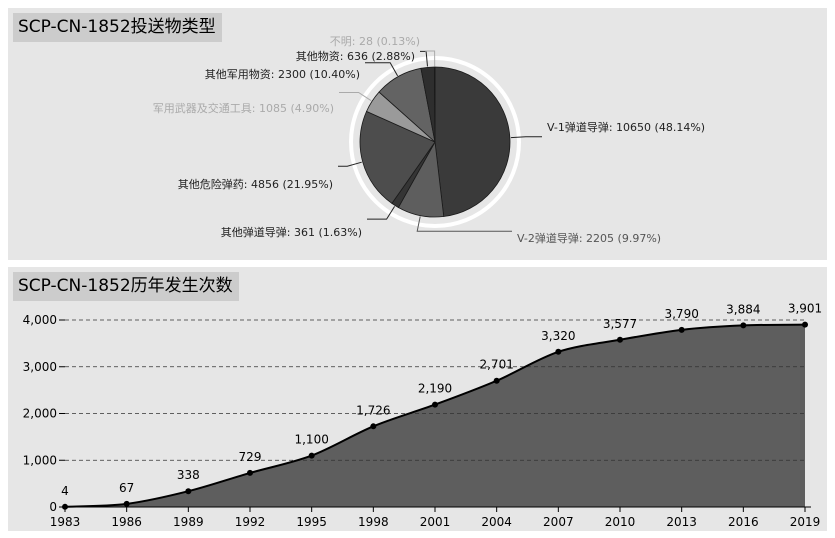 This screenshot has height=538, width=835. I want to click on x-tick-label: 1986, so click(126, 522).